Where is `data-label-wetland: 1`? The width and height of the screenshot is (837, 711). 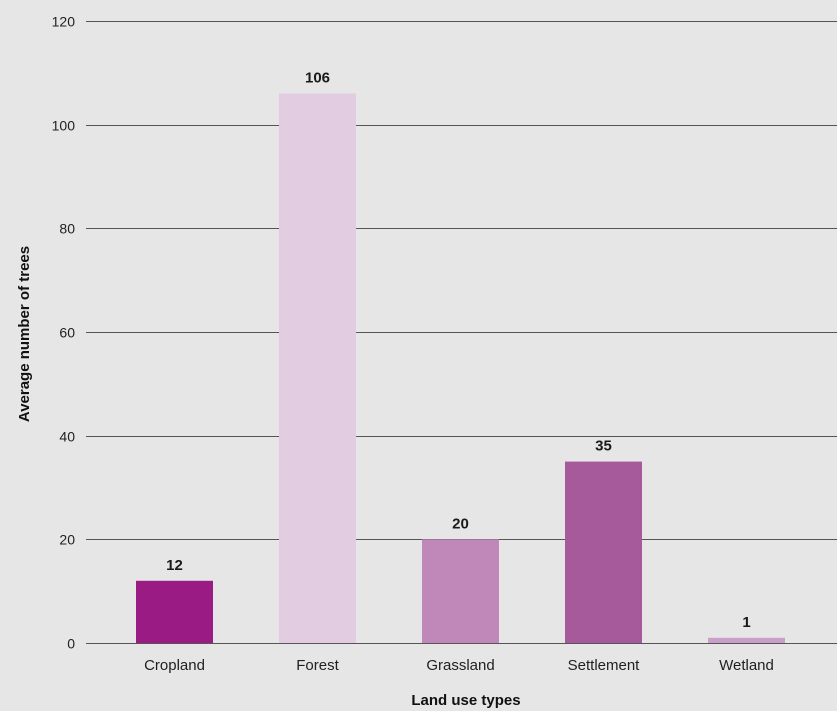 data-label-wetland: 1 is located at coordinates (746, 622).